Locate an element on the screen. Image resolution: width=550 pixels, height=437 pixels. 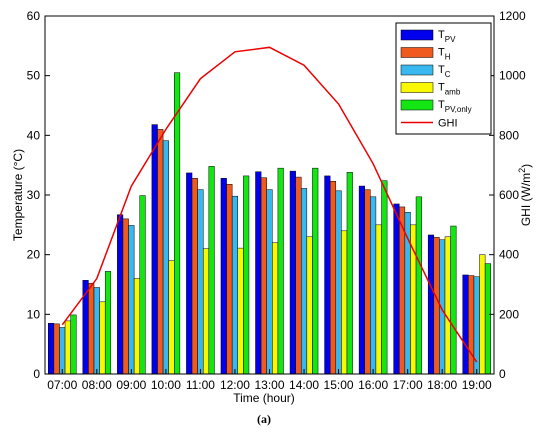
legend-label-t-amb: Tamb is located at coordinates (449, 89).